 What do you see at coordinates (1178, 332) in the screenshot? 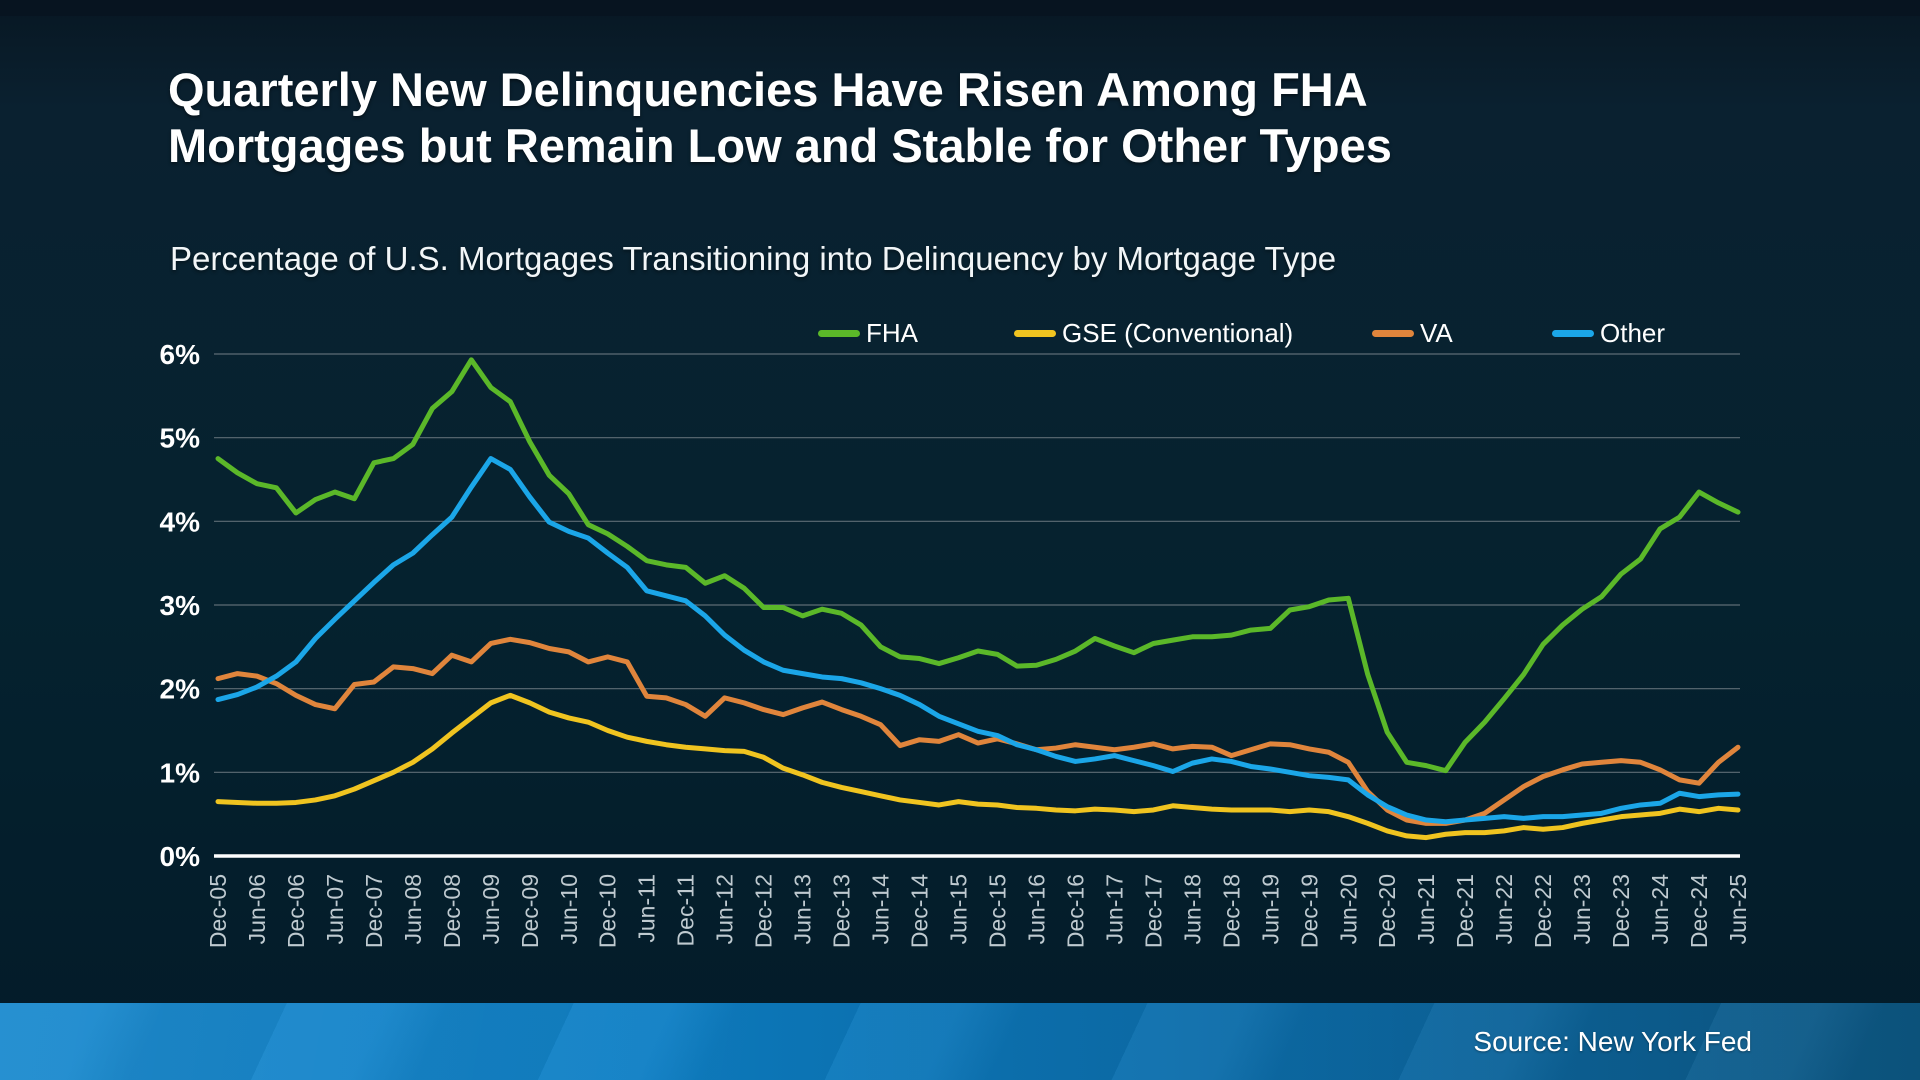
I see `legend-label-gse: GSE (Conventional)` at bounding box center [1178, 332].